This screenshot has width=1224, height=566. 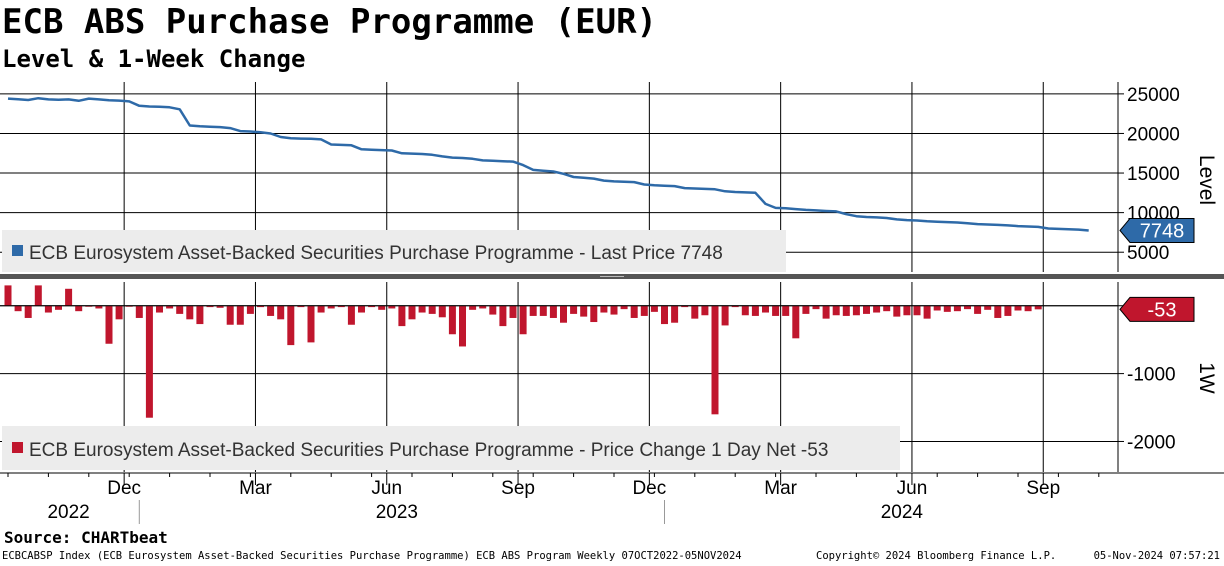 What do you see at coordinates (780, 488) in the screenshot?
I see `x-month-label: Mar` at bounding box center [780, 488].